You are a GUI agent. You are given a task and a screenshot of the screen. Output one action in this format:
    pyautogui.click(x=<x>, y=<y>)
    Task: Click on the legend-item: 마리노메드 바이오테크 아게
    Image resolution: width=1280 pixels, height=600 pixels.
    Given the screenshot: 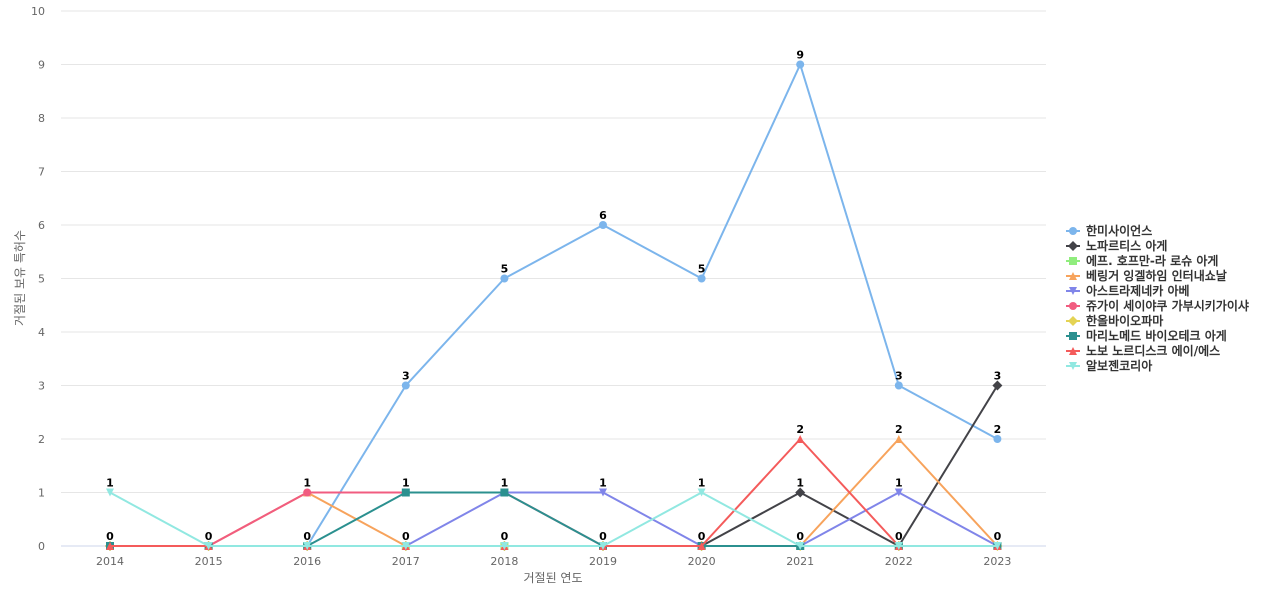 What is the action you would take?
    pyautogui.click(x=1146, y=335)
    